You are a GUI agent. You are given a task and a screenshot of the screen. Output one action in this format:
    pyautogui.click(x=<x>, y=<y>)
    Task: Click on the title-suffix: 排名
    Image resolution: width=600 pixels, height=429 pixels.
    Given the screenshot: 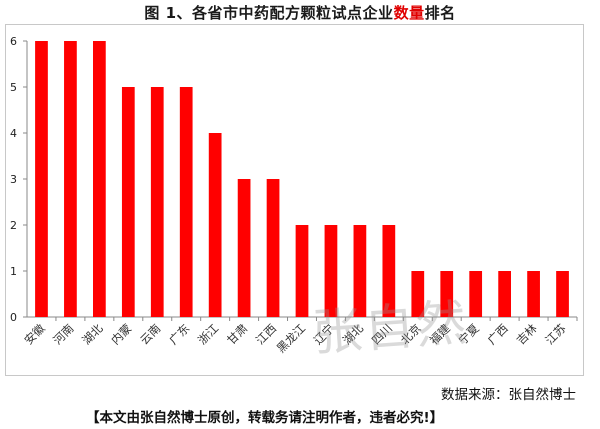 What is the action you would take?
    pyautogui.click(x=440, y=13)
    